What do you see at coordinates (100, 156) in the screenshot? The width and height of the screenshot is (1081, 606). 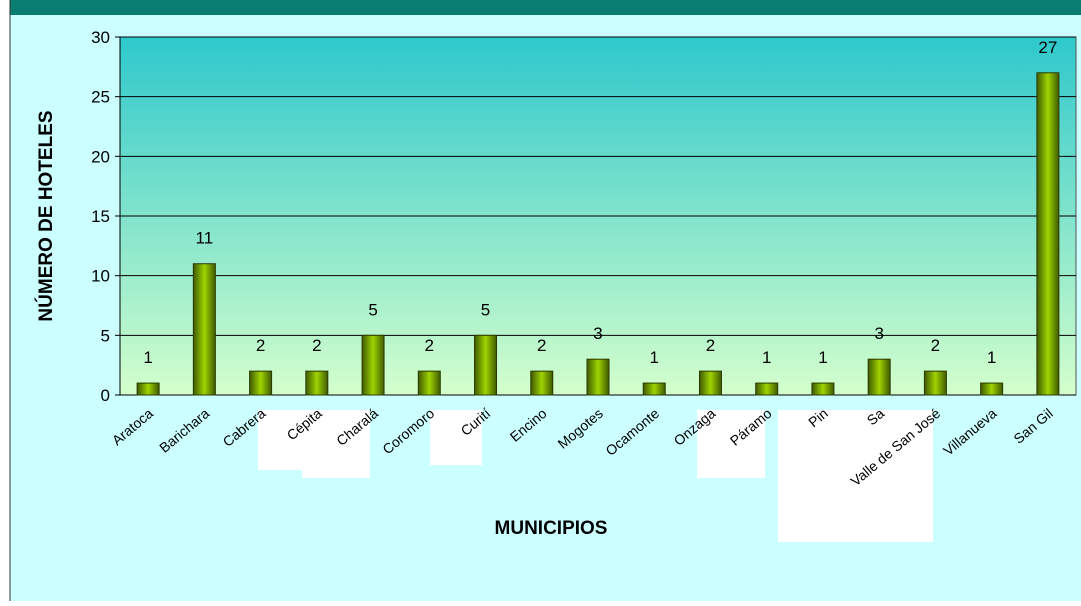 I see `y-tick-label: 20` at bounding box center [100, 156].